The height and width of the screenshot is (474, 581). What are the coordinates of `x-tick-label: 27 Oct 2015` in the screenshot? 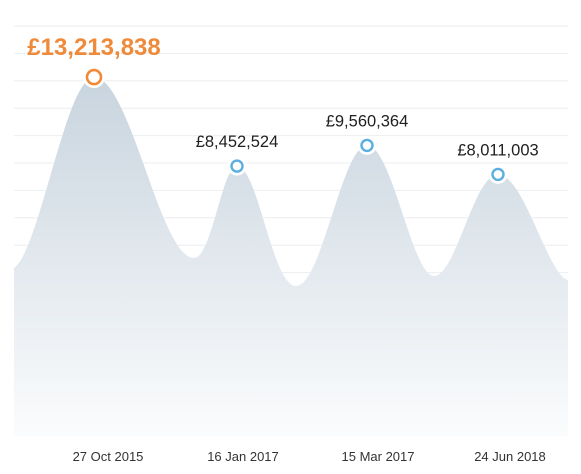 It's located at (108, 456).